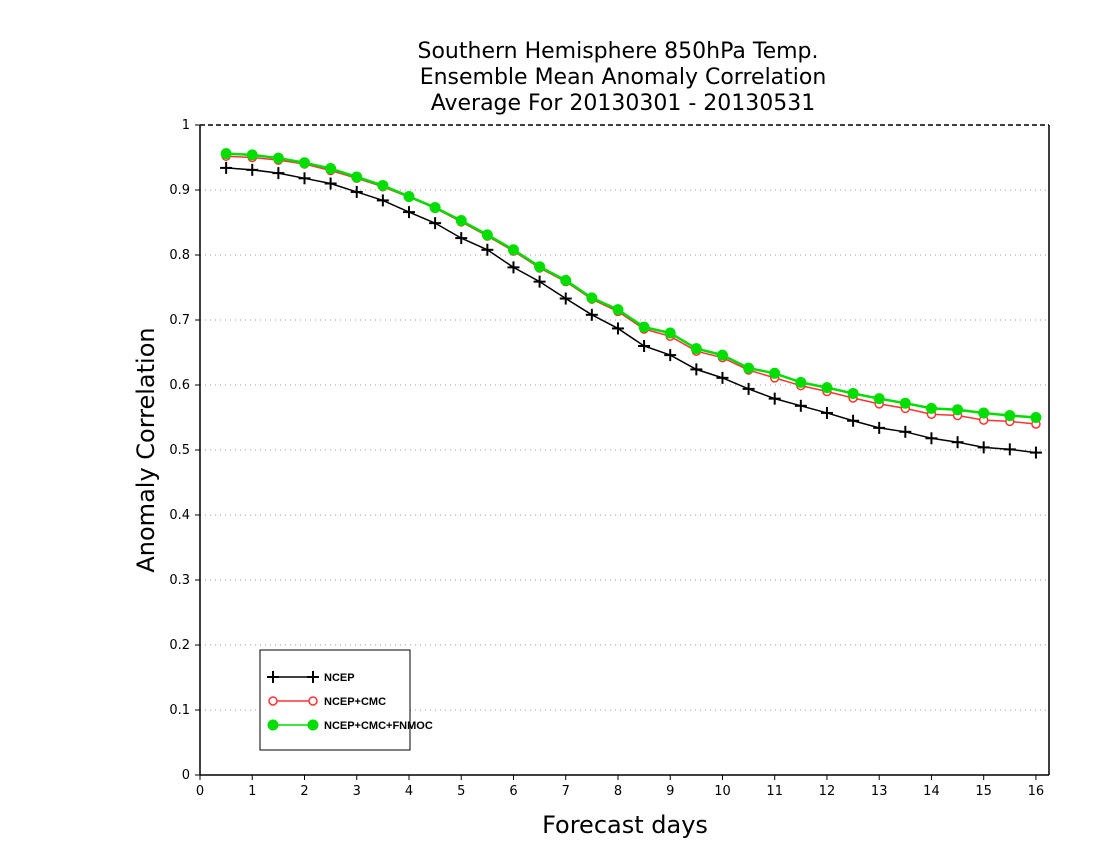  I want to click on legend-entry: NCEP+CMC+FNMOC, so click(350, 725).